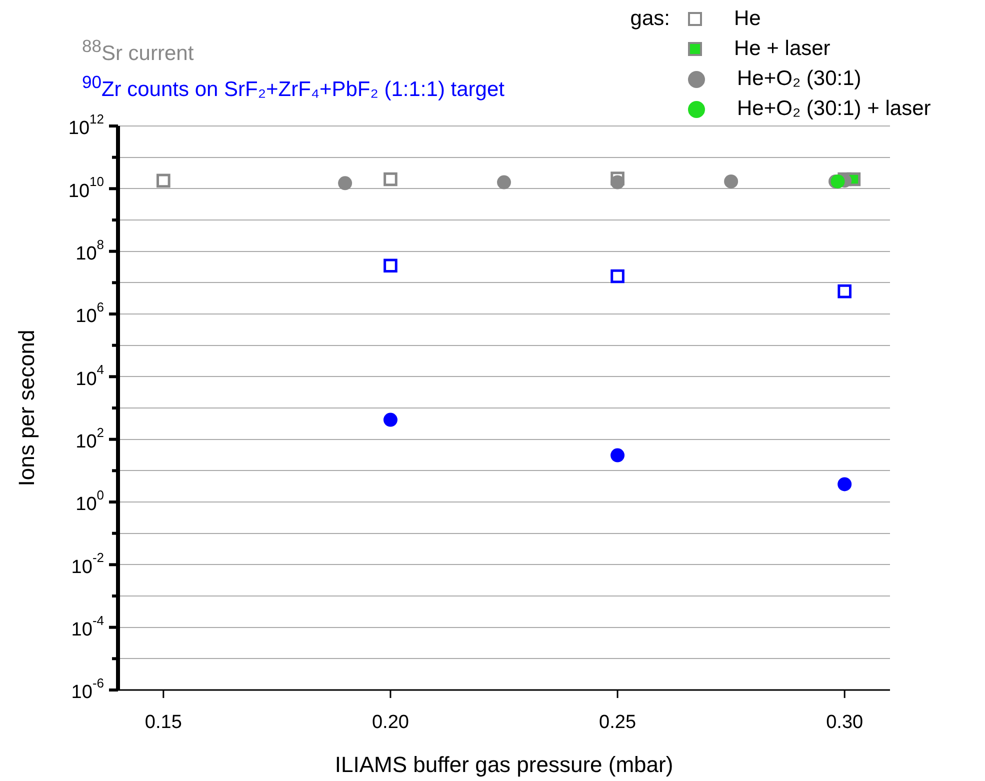  I want to click on legend-label: He, so click(747, 19).